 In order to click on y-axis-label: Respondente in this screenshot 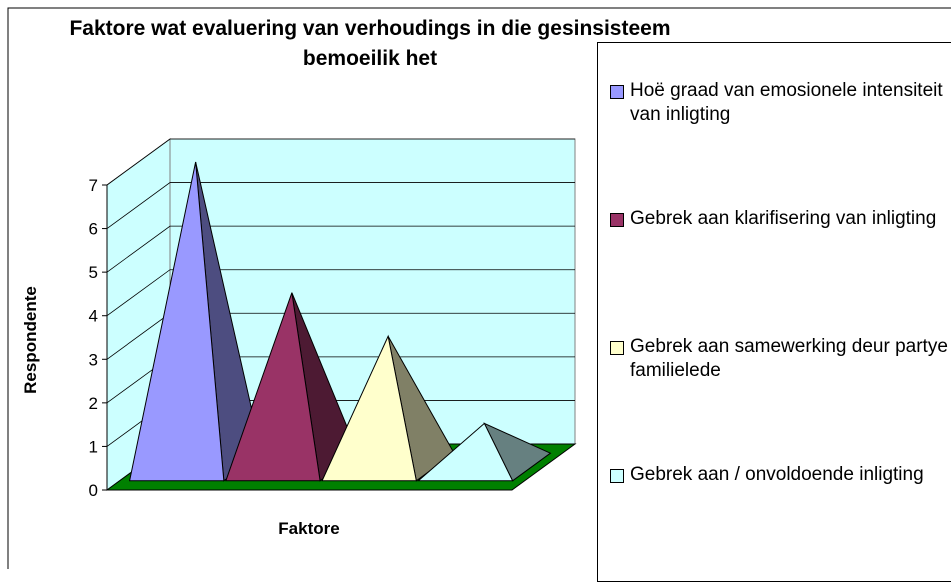, I will do `click(30, 340)`.